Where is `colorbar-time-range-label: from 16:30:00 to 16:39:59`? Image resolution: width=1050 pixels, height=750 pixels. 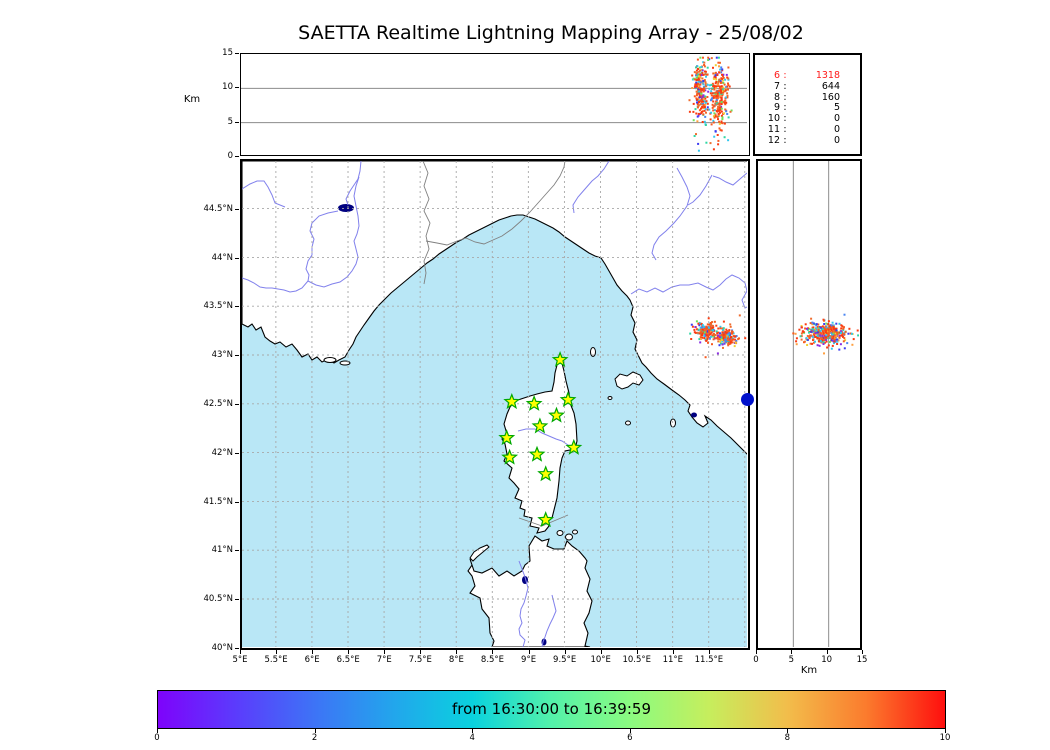 colorbar-time-range-label: from 16:30:00 to 16:39:59 is located at coordinates (551, 709).